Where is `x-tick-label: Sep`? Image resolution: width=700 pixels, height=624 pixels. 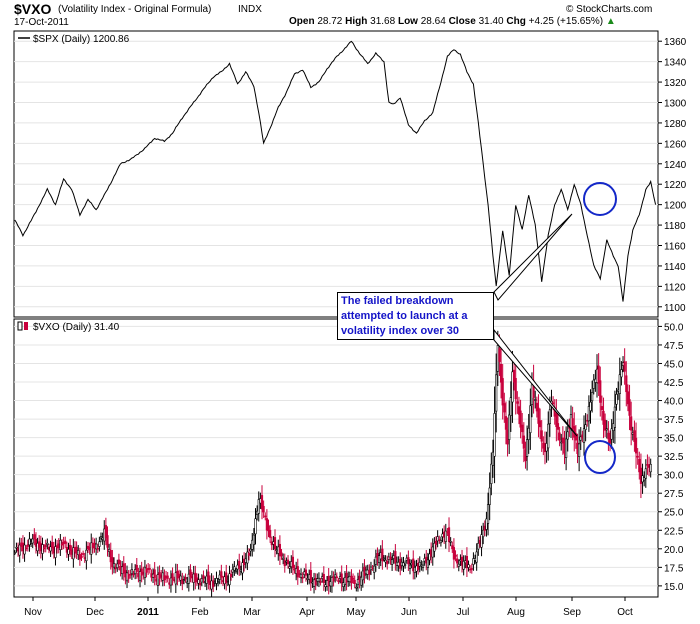 x-tick-label: Sep is located at coordinates (572, 612).